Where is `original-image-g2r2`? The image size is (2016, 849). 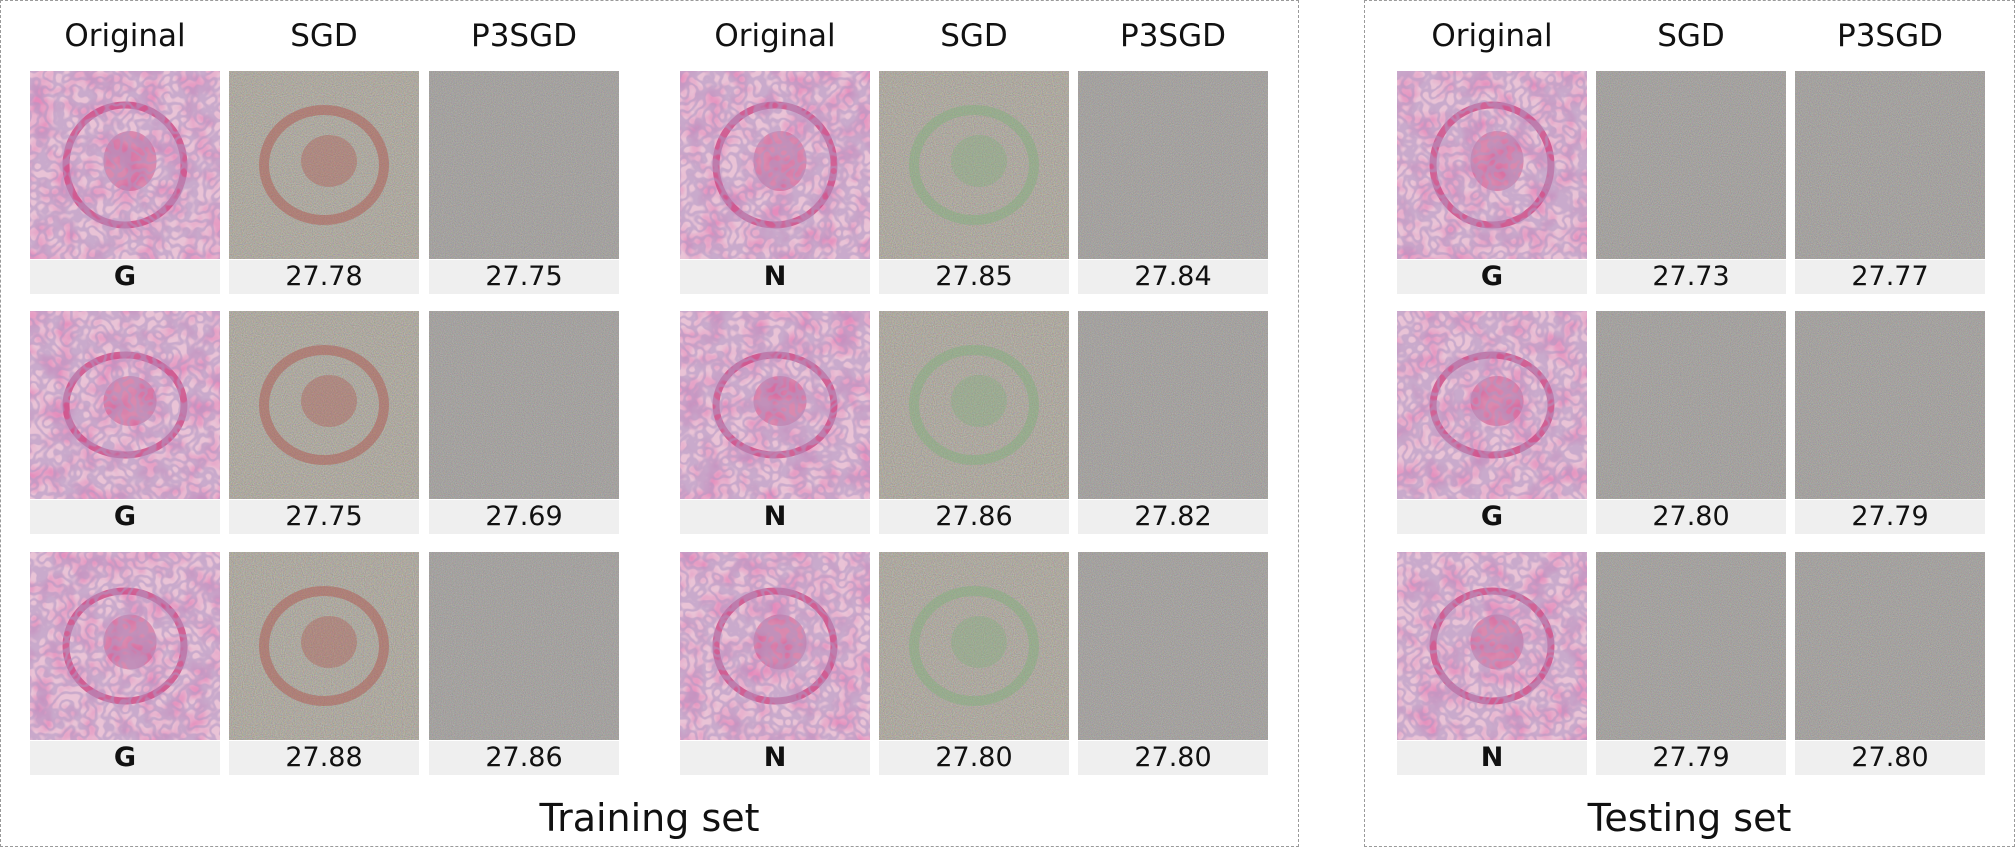
original-image-g2r2 is located at coordinates (775, 405).